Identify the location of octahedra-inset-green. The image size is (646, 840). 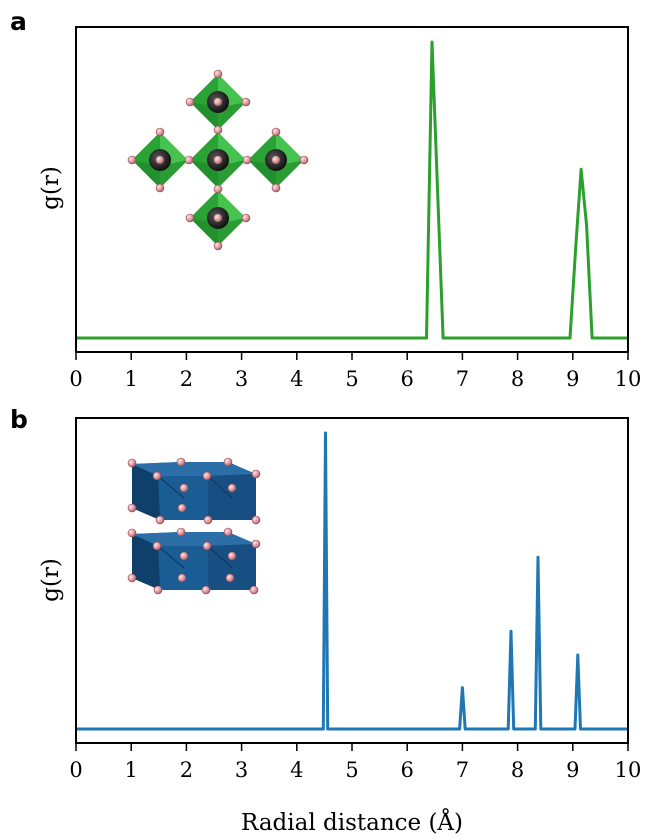
(218, 160).